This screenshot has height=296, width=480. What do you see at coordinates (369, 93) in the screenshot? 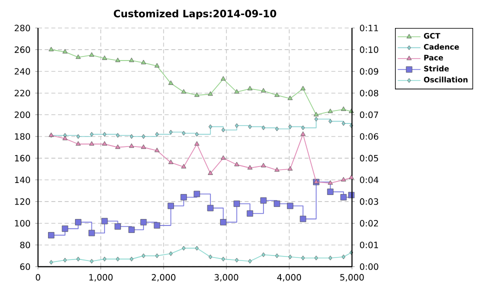
I see `y2-tick-label: 0:08` at bounding box center [369, 93].